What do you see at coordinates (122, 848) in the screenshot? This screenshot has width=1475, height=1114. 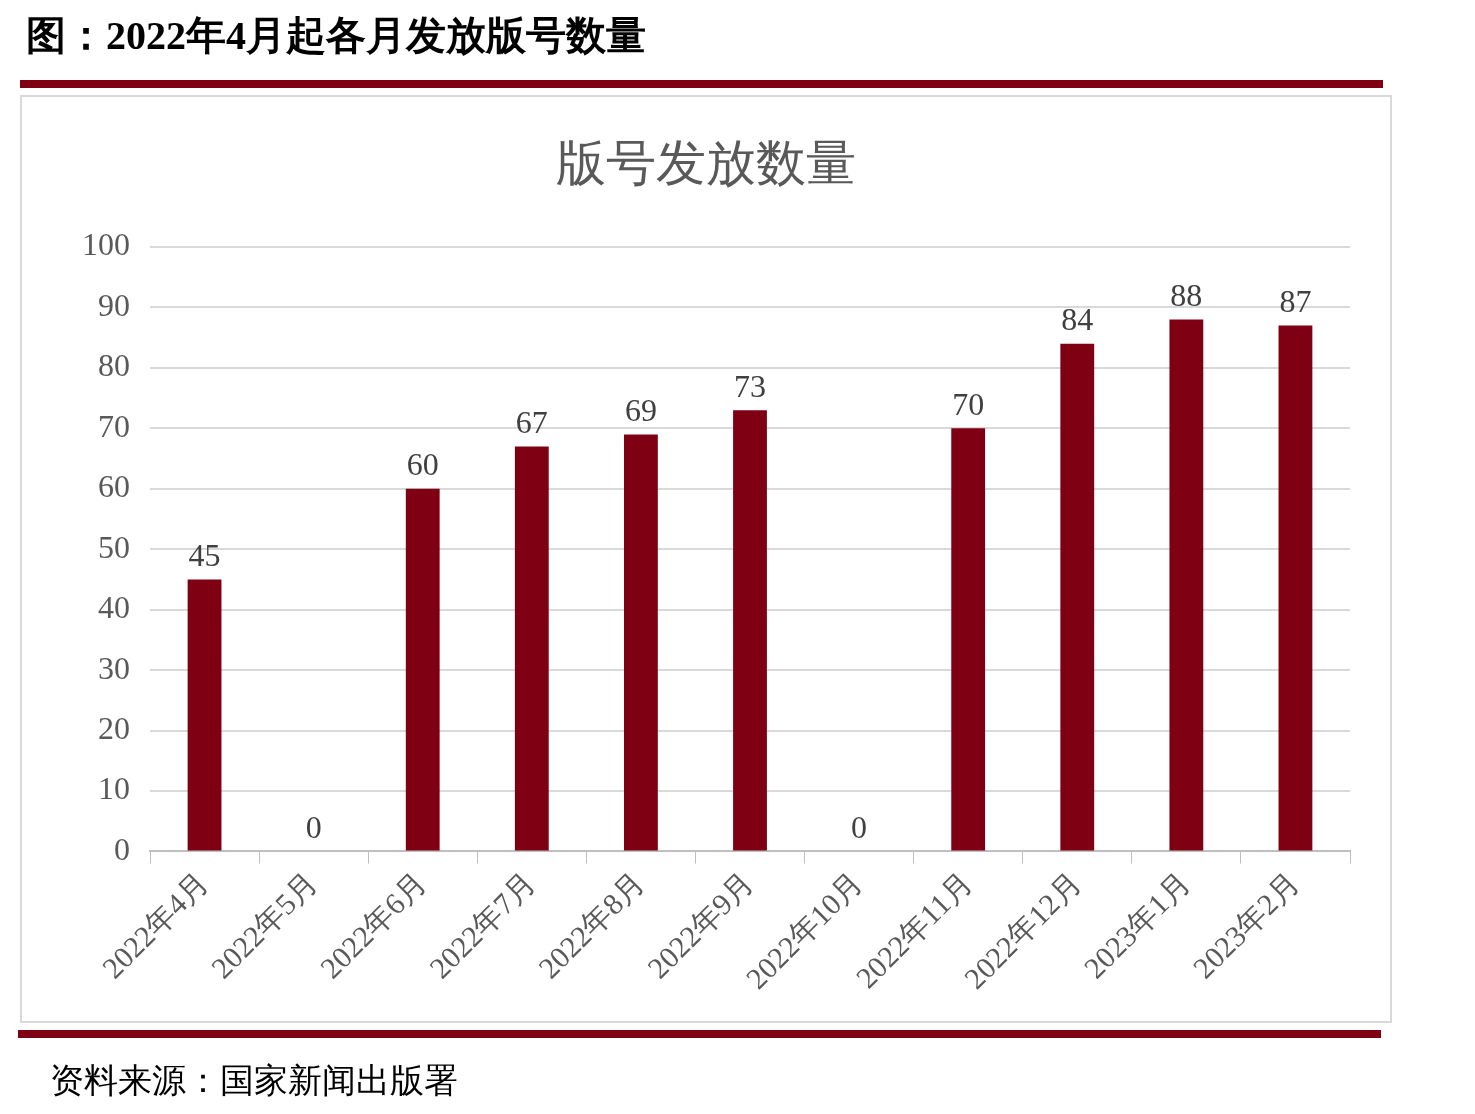 I see `y-tick-label: 0` at bounding box center [122, 848].